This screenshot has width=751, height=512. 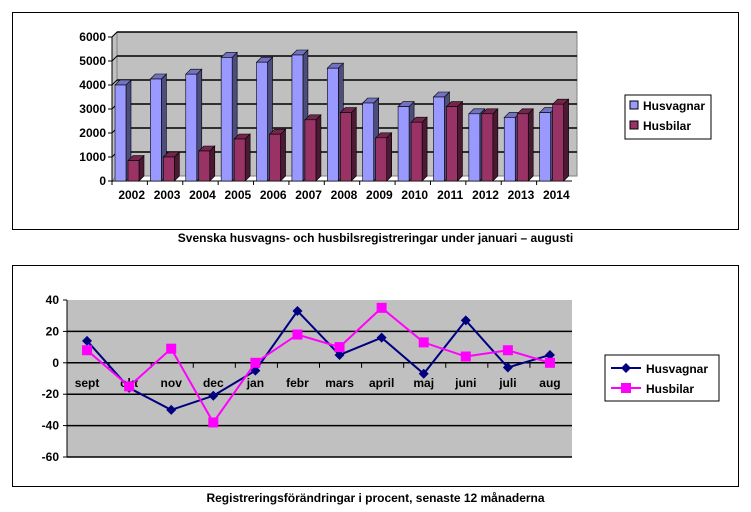 What do you see at coordinates (423, 383) in the screenshot?
I see `x-tick-label: maj` at bounding box center [423, 383].